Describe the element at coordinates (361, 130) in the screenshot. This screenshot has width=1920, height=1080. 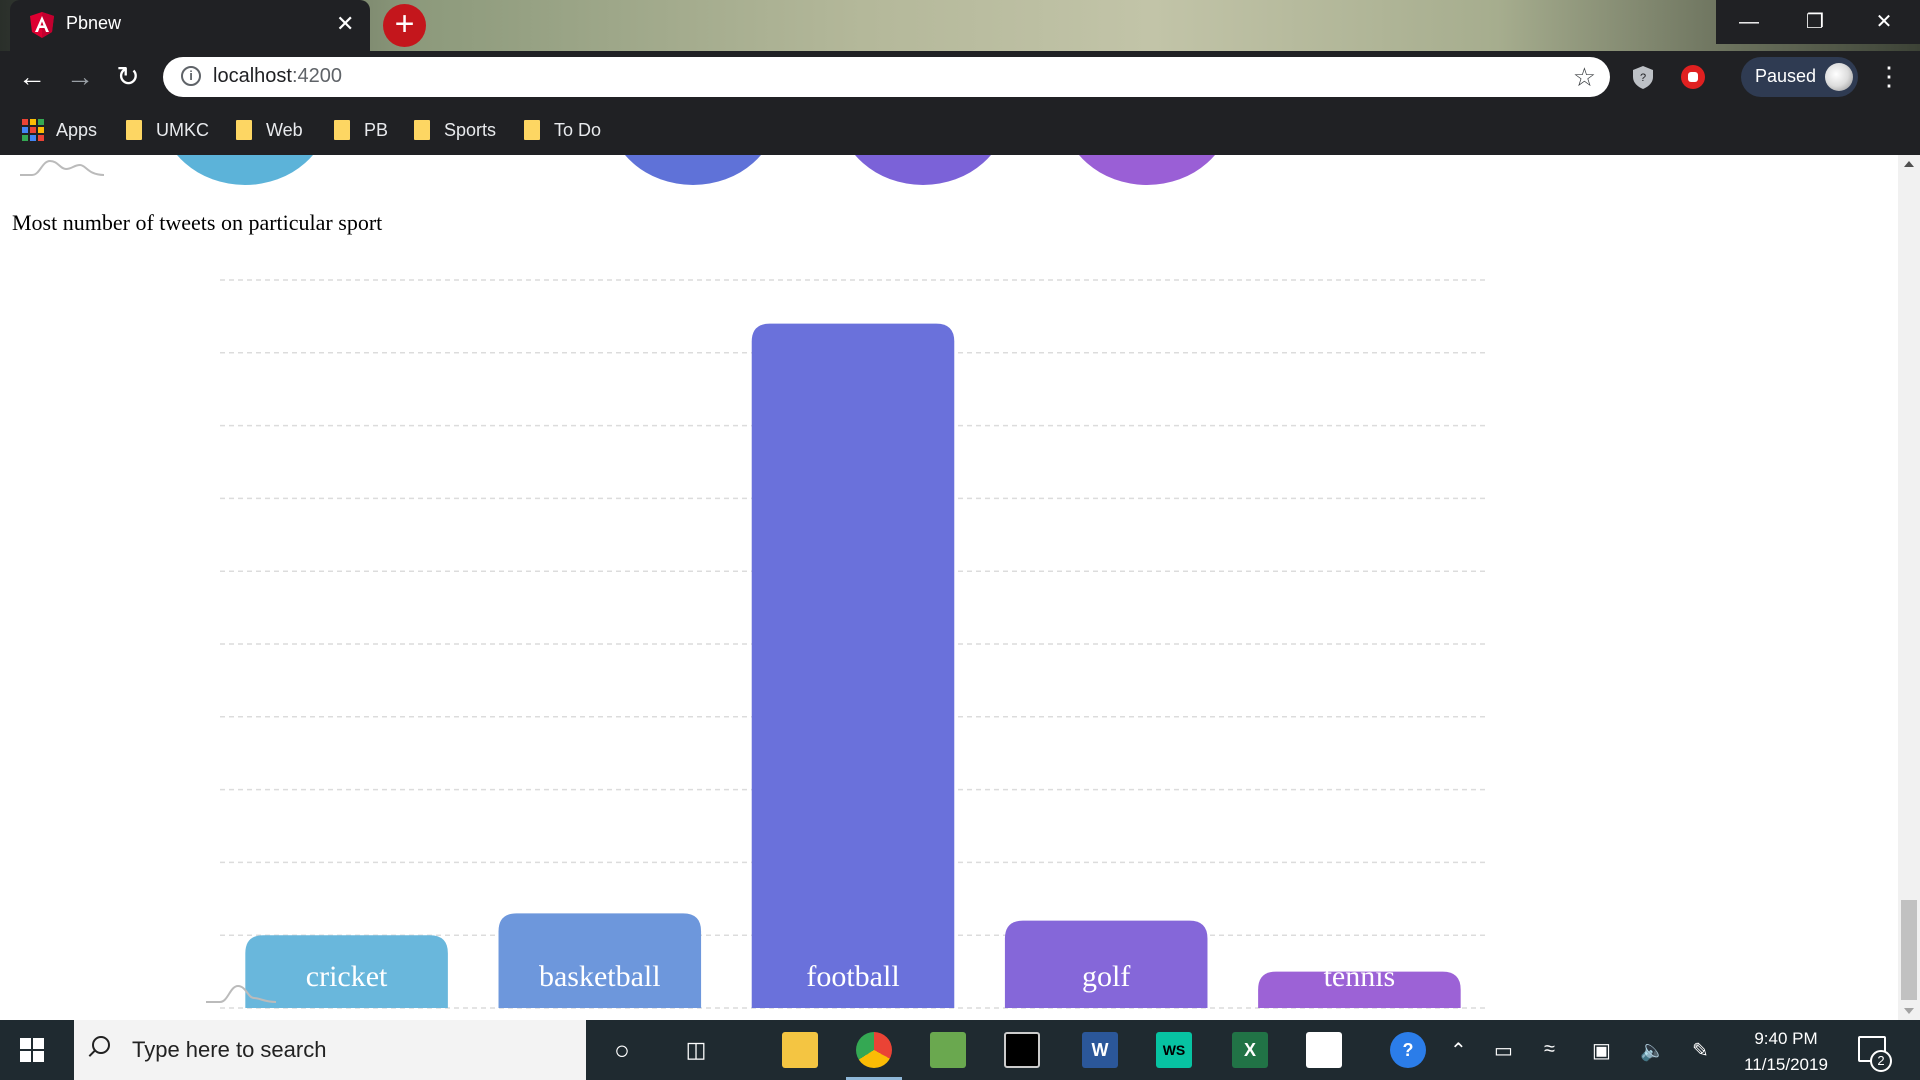
I see `bookmark-pb: PB` at that location.